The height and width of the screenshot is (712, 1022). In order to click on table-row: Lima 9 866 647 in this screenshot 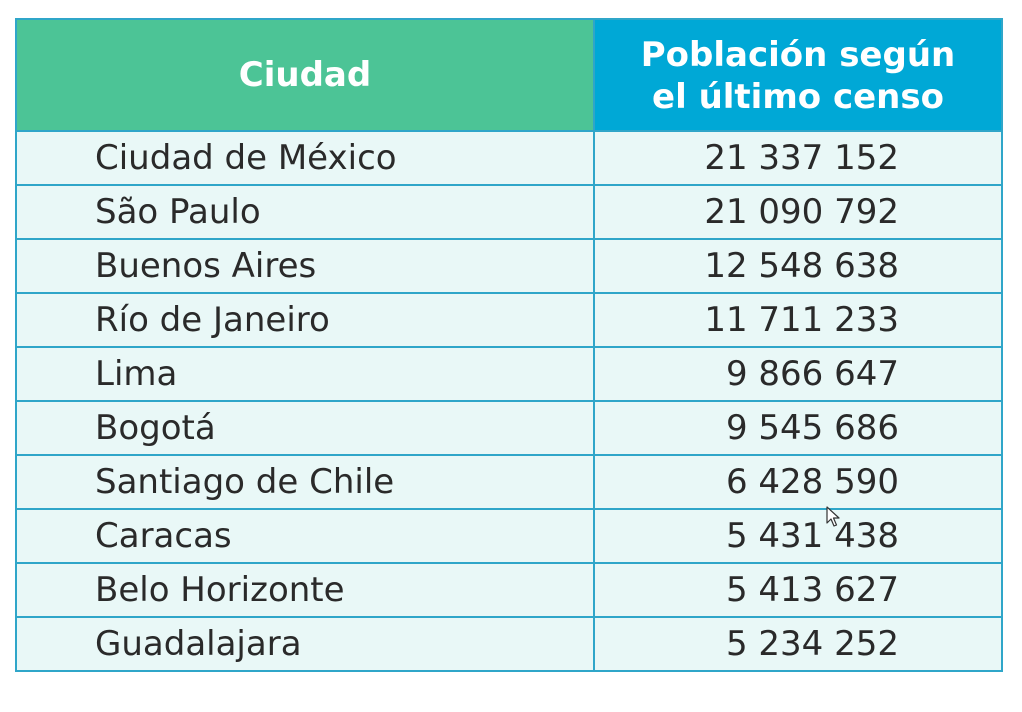, I will do `click(509, 374)`.